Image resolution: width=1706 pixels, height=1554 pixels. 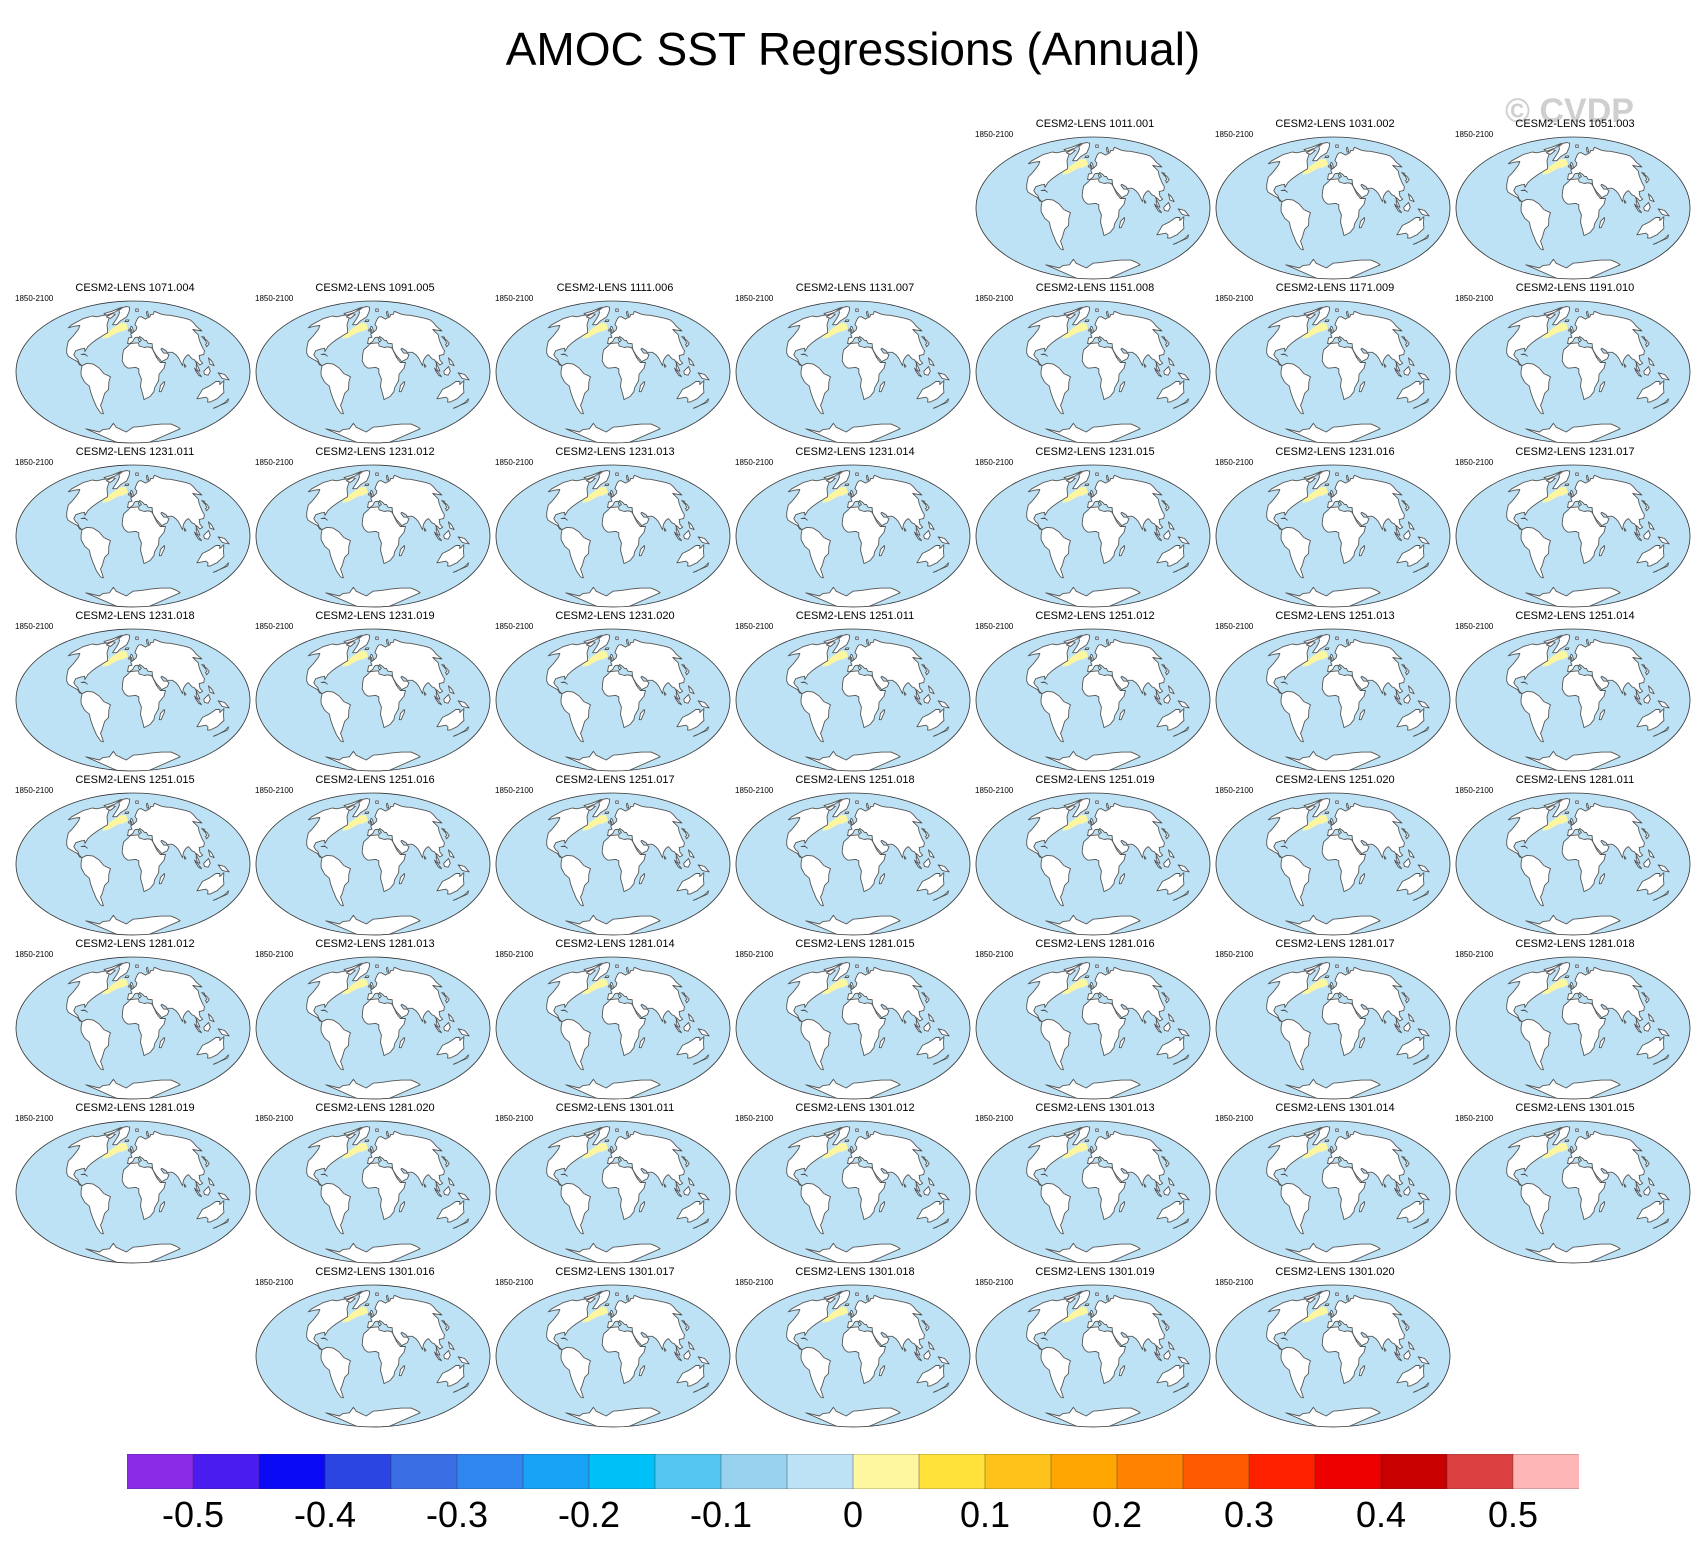 What do you see at coordinates (1335, 616) in the screenshot?
I see `panel-title: CESM2-LENS 1251.013` at bounding box center [1335, 616].